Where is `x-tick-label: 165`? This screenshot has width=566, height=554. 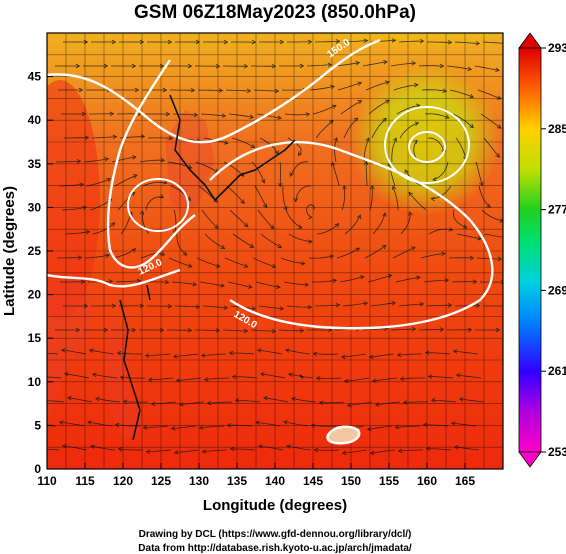
x-tick-label: 165 is located at coordinates (465, 481).